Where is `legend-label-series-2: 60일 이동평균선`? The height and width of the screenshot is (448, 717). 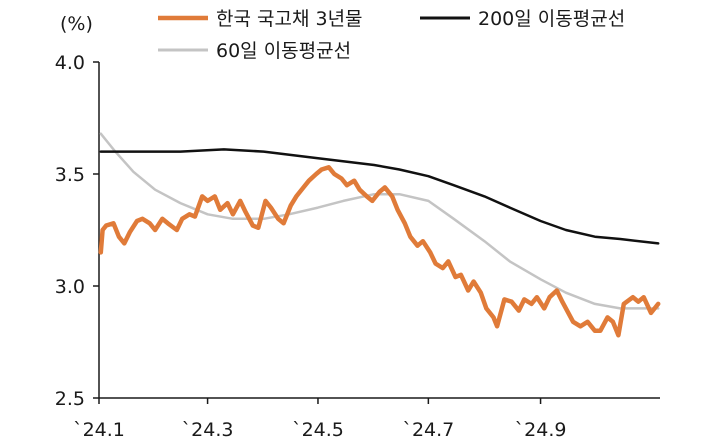
legend-label-series-2: 60일 이동평균선 is located at coordinates (283, 51).